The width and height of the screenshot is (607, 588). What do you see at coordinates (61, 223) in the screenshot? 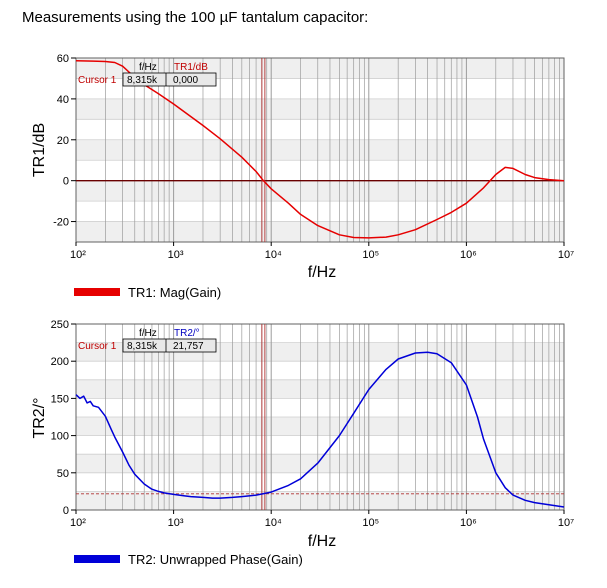
I see `y-tick-label: -20` at bounding box center [61, 223].